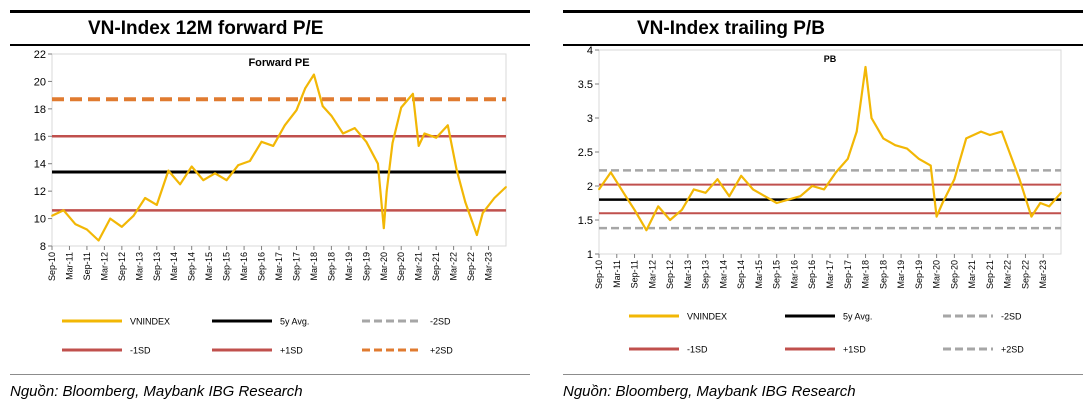  Describe the element at coordinates (823, 11) in the screenshot. I see `top-rule` at that location.